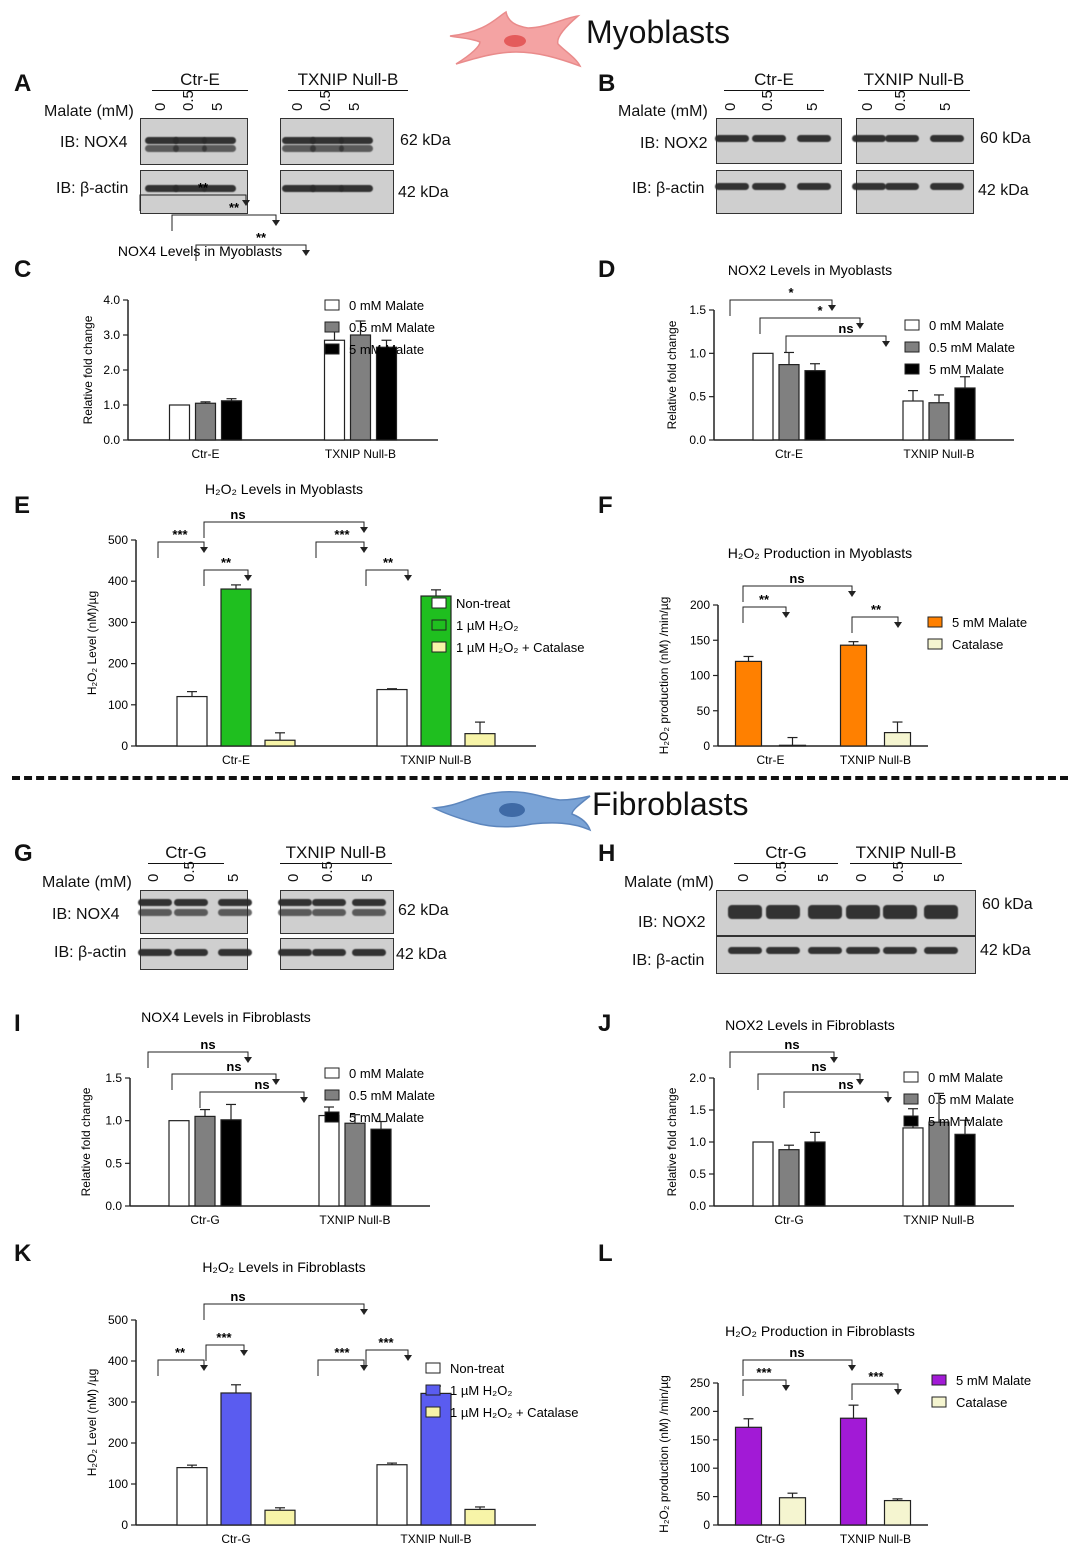  I want to click on panel-letter-a: A, so click(23, 83).